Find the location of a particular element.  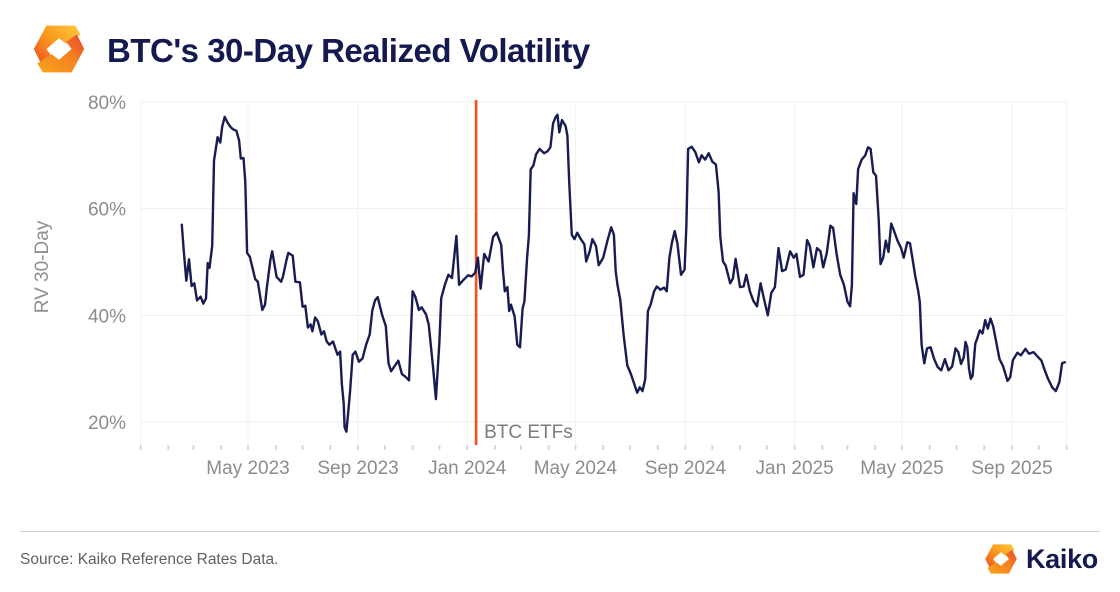

y-tick-label: 40% is located at coordinates (107, 316).